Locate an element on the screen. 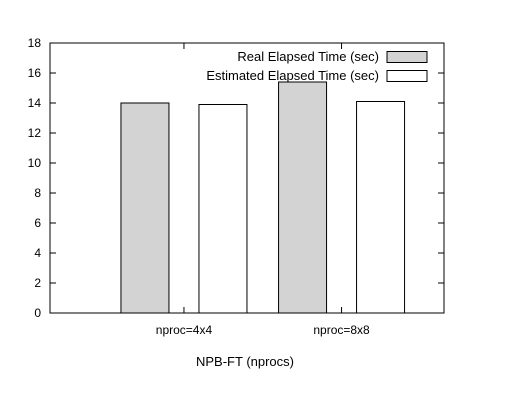 The image size is (532, 413). y-tick-label: 16 is located at coordinates (35, 73).